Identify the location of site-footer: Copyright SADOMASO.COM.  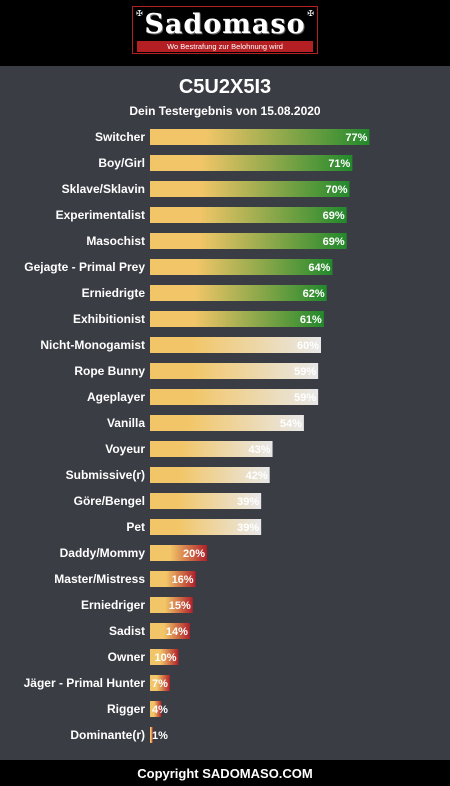
(225, 773).